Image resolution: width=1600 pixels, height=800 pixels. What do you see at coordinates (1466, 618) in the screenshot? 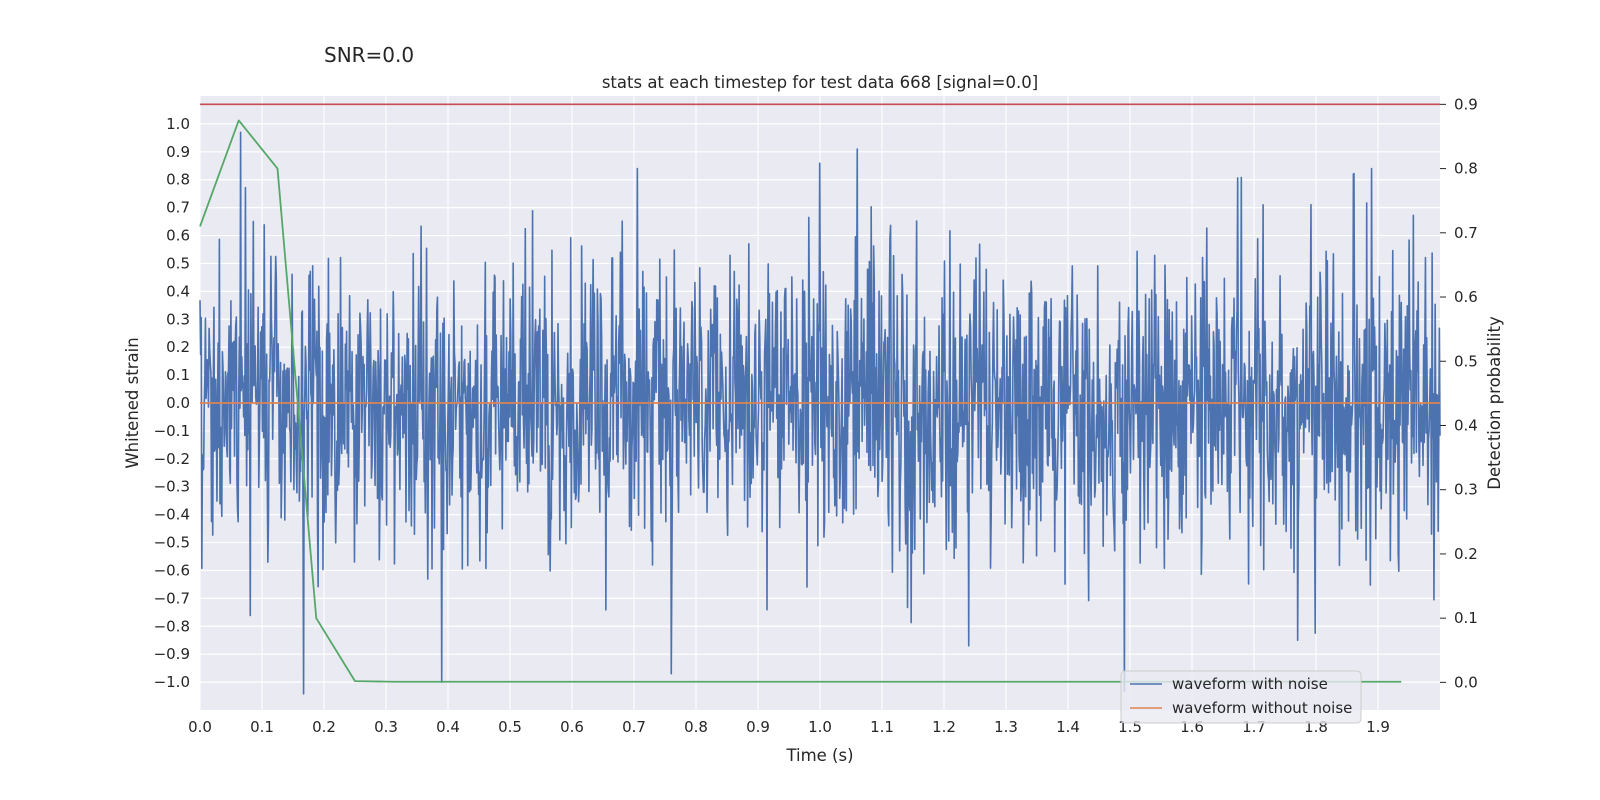
I see `y2-tick-label: 0.1` at bounding box center [1466, 618].